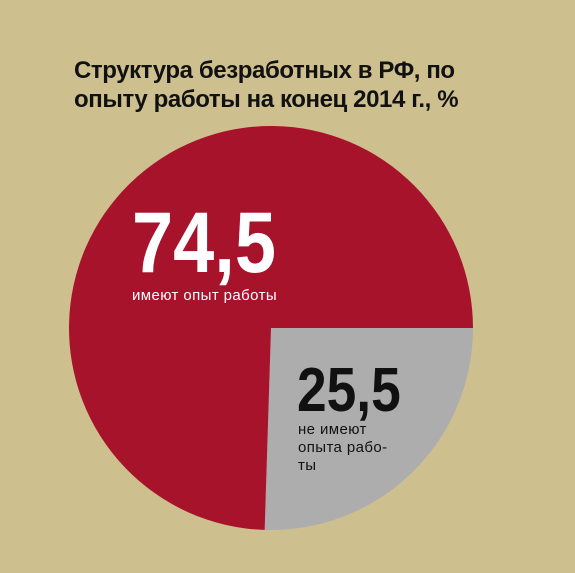 The width and height of the screenshot is (575, 573). Describe the element at coordinates (307, 465) in the screenshot. I see `slice-label-without-experience-line-3: ты` at that location.